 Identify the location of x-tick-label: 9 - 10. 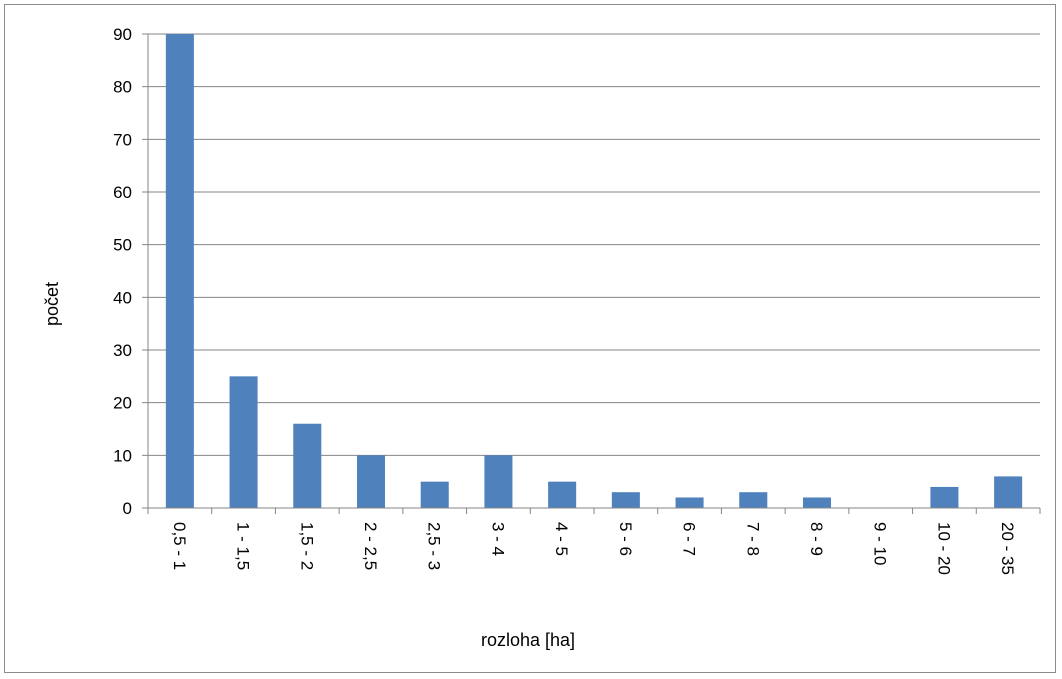
(880, 543).